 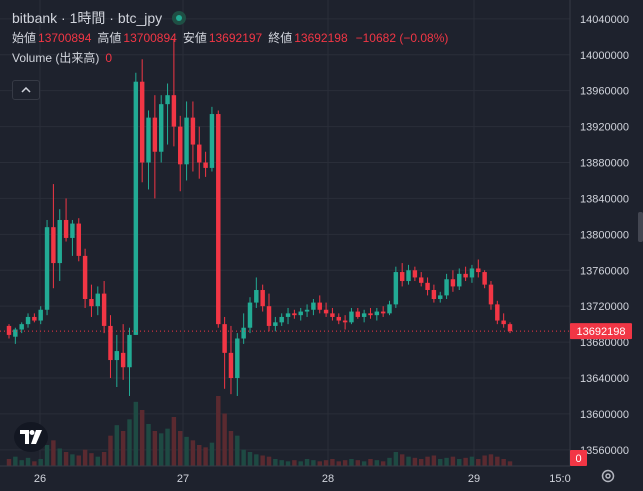 I want to click on gear-icon, so click(x=608, y=476).